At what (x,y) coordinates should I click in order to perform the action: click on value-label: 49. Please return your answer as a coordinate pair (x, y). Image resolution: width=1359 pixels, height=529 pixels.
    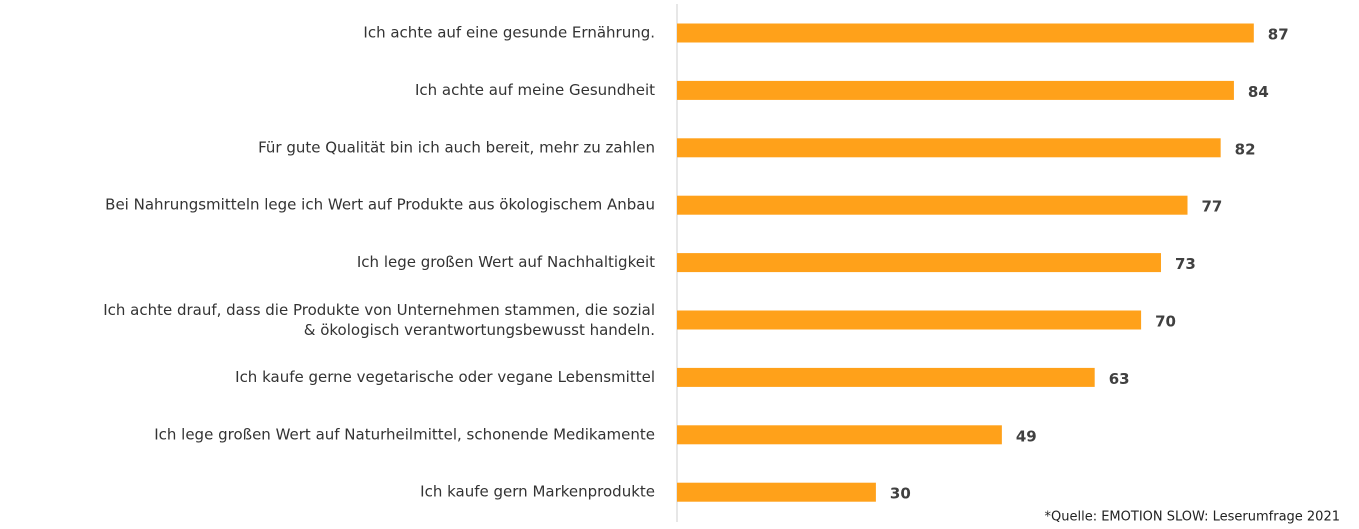
    Looking at the image, I should click on (1026, 436).